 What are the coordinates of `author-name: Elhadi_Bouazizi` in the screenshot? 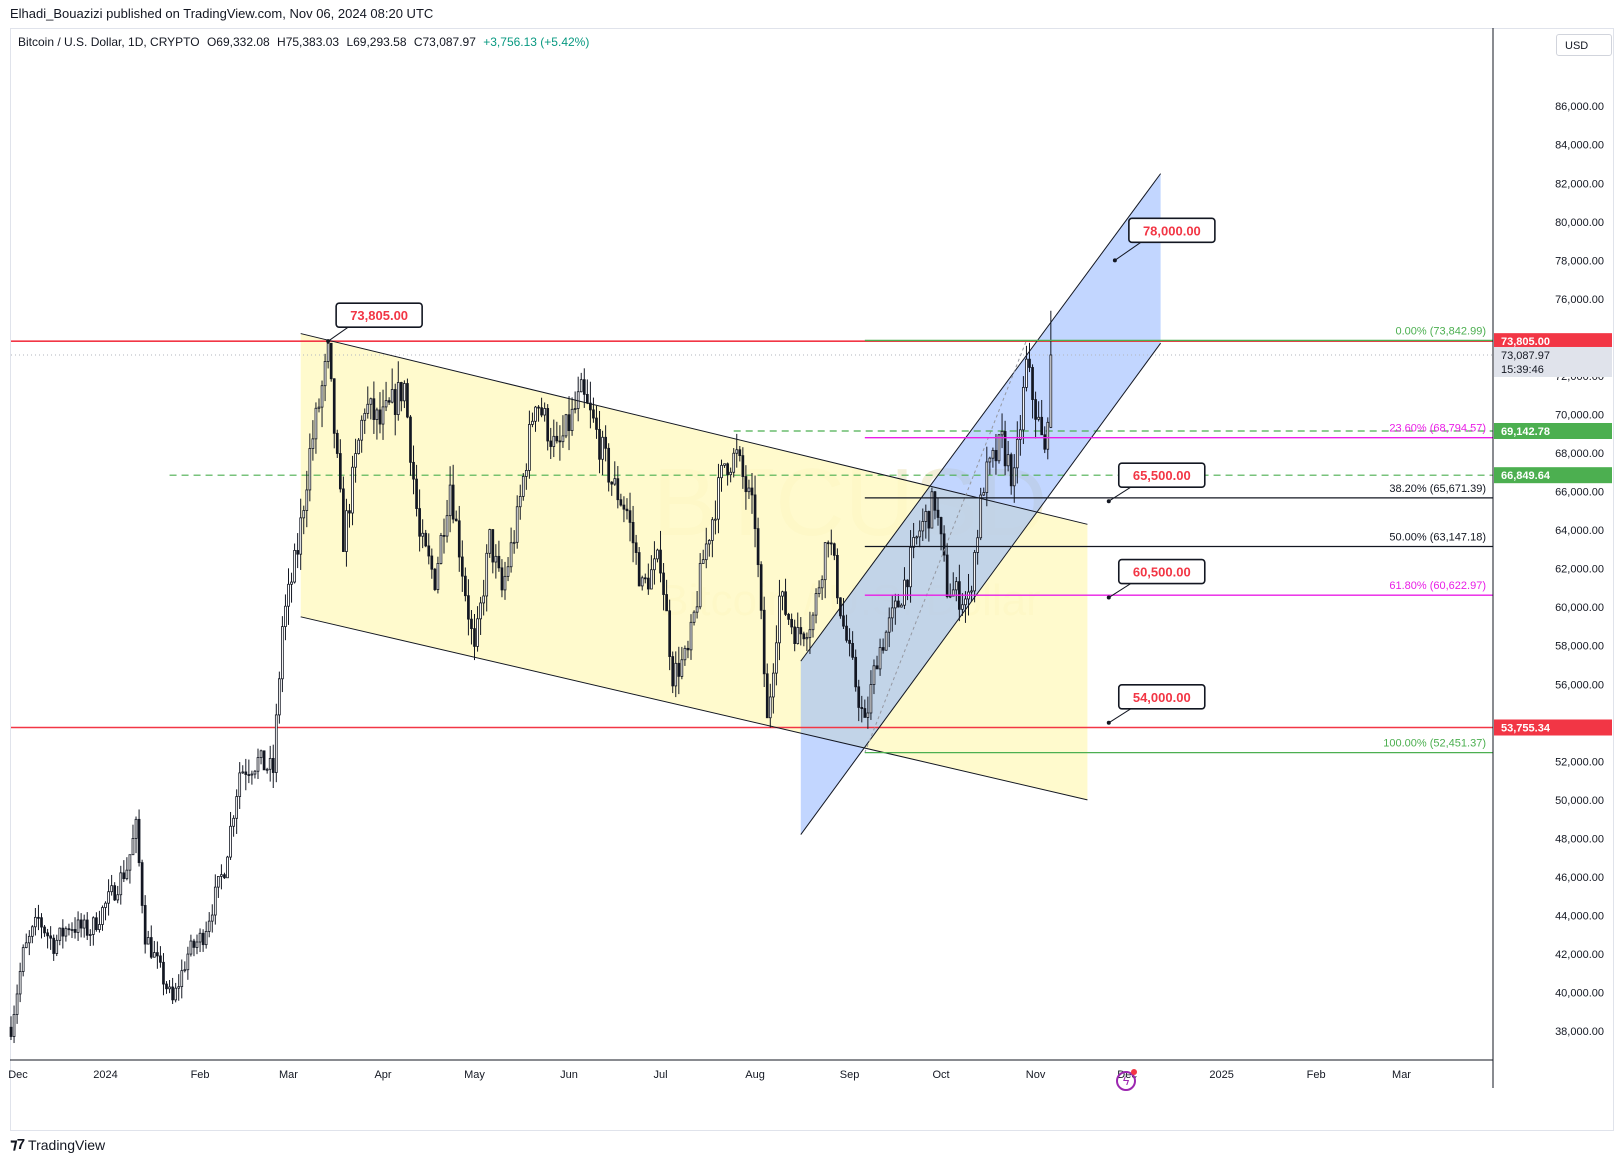 It's located at (56, 13).